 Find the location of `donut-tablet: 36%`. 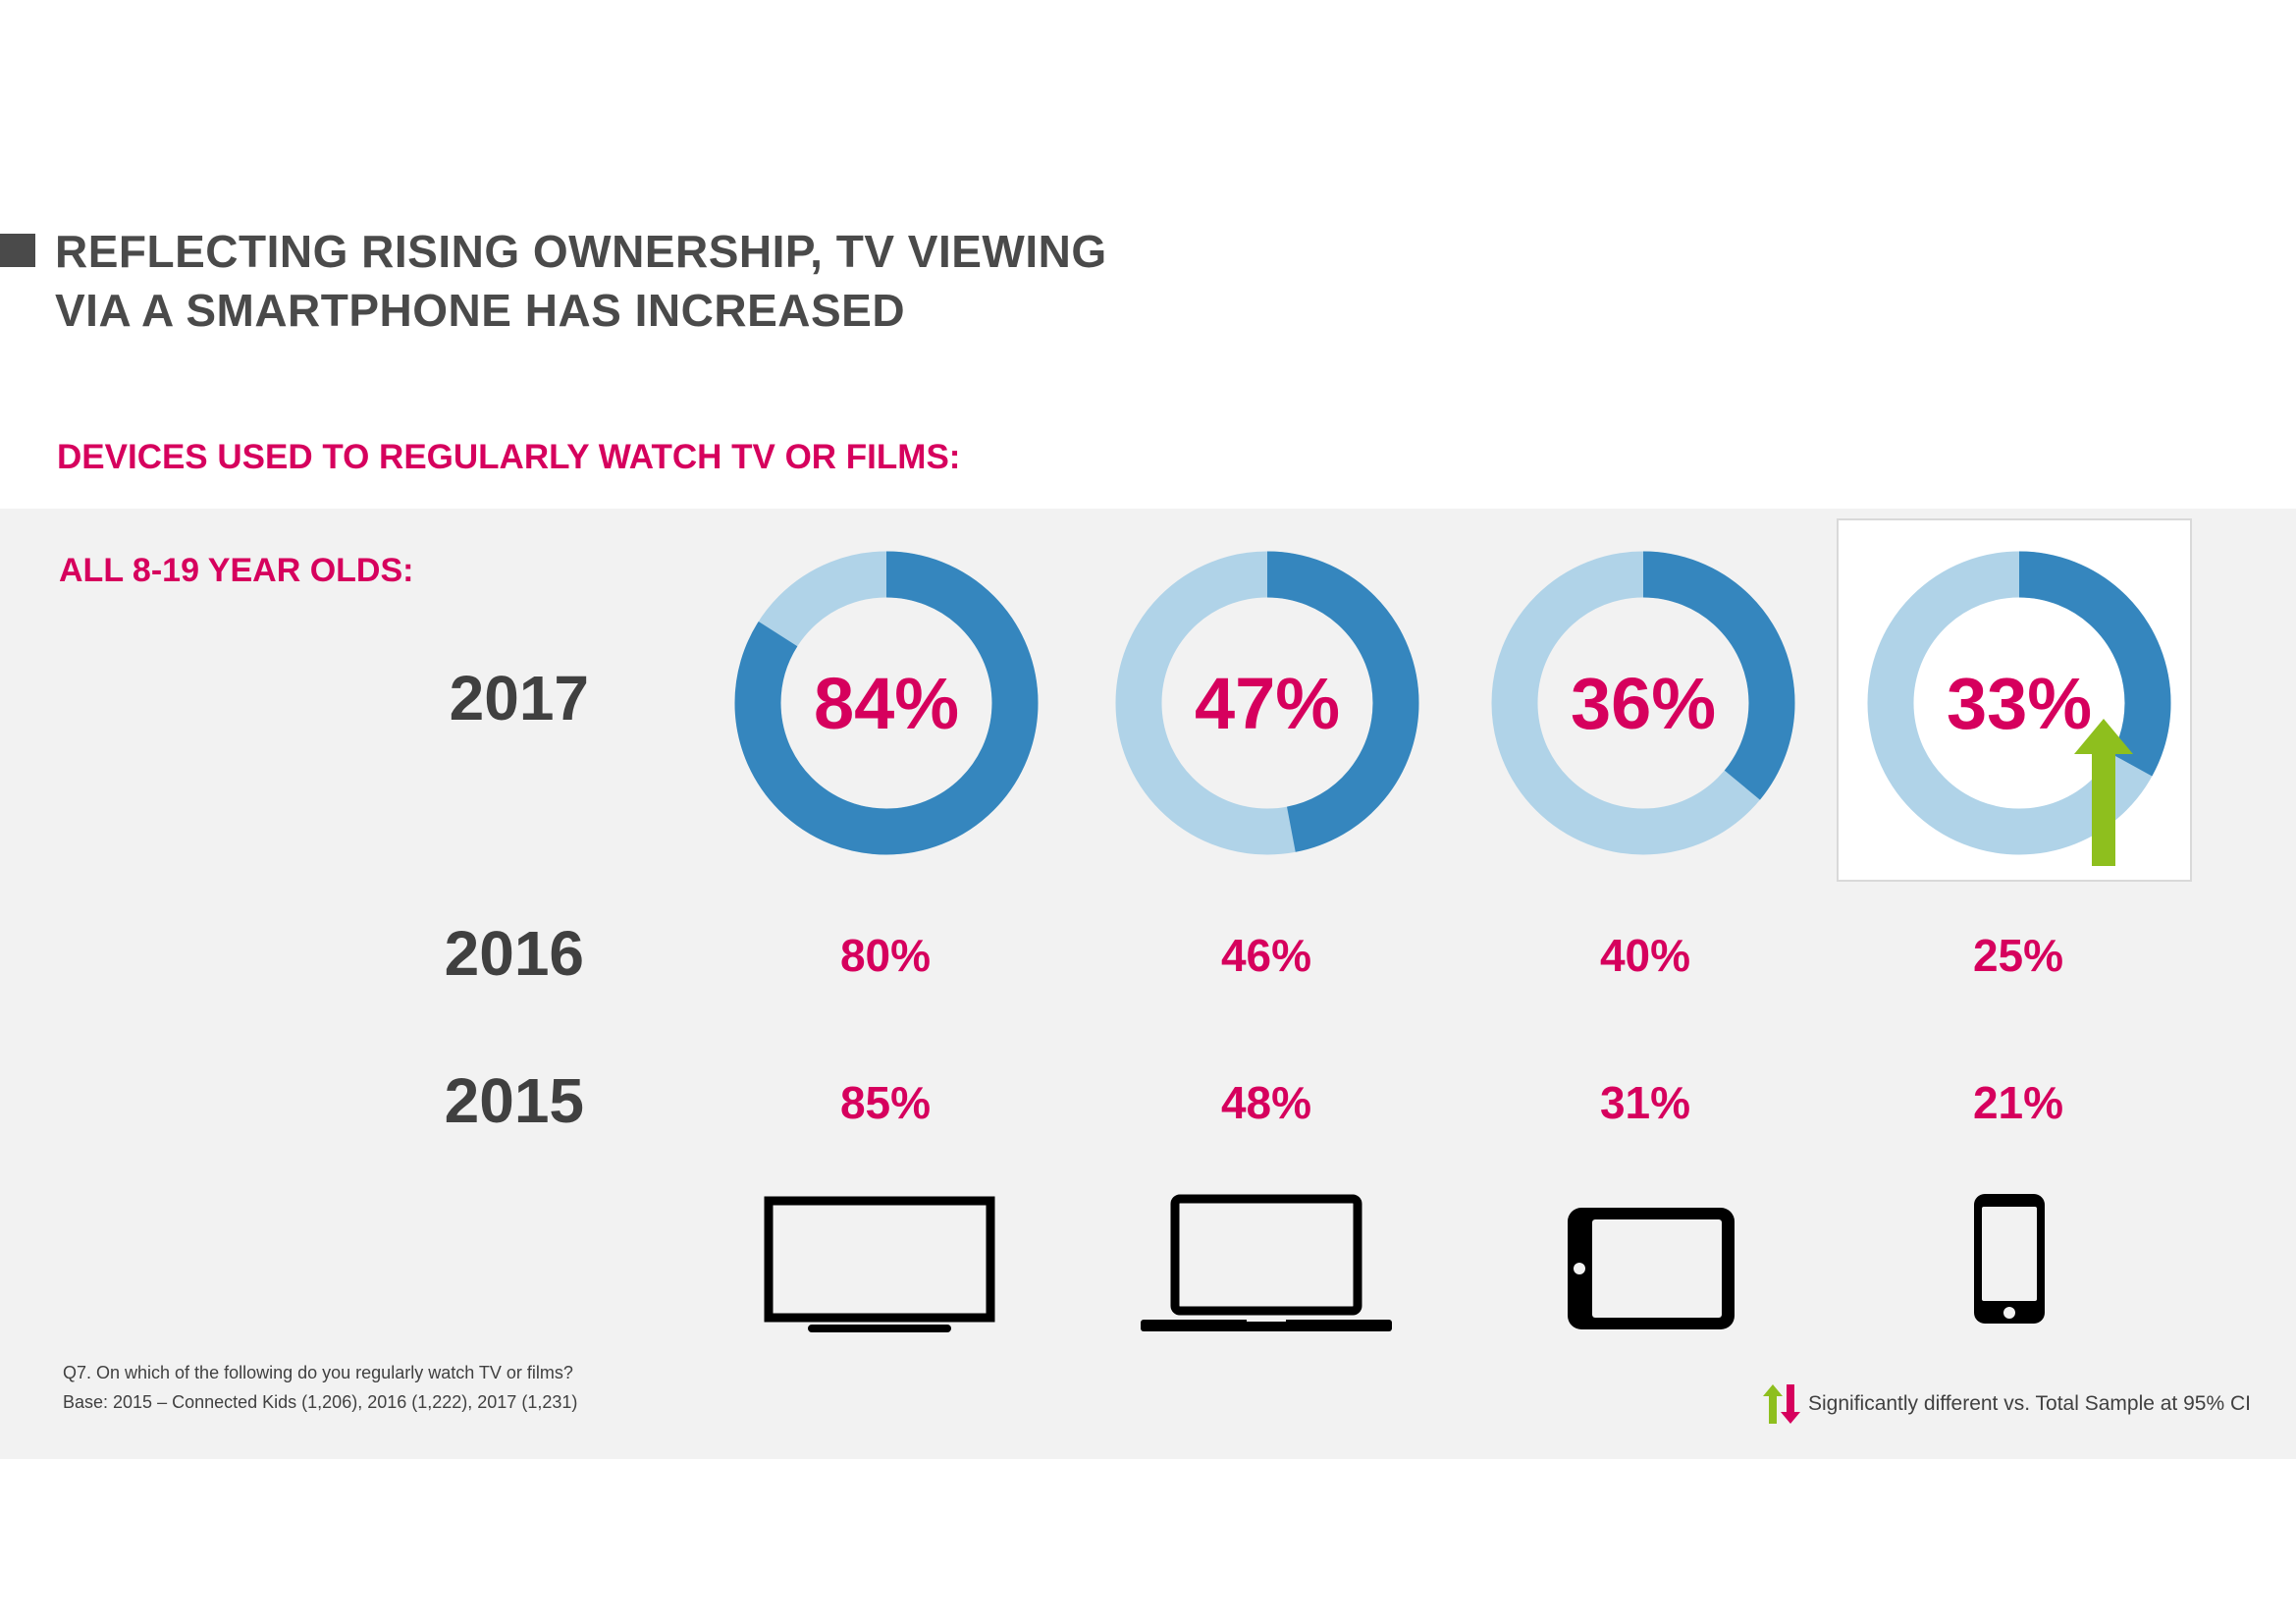

donut-tablet: 36% is located at coordinates (1643, 703).